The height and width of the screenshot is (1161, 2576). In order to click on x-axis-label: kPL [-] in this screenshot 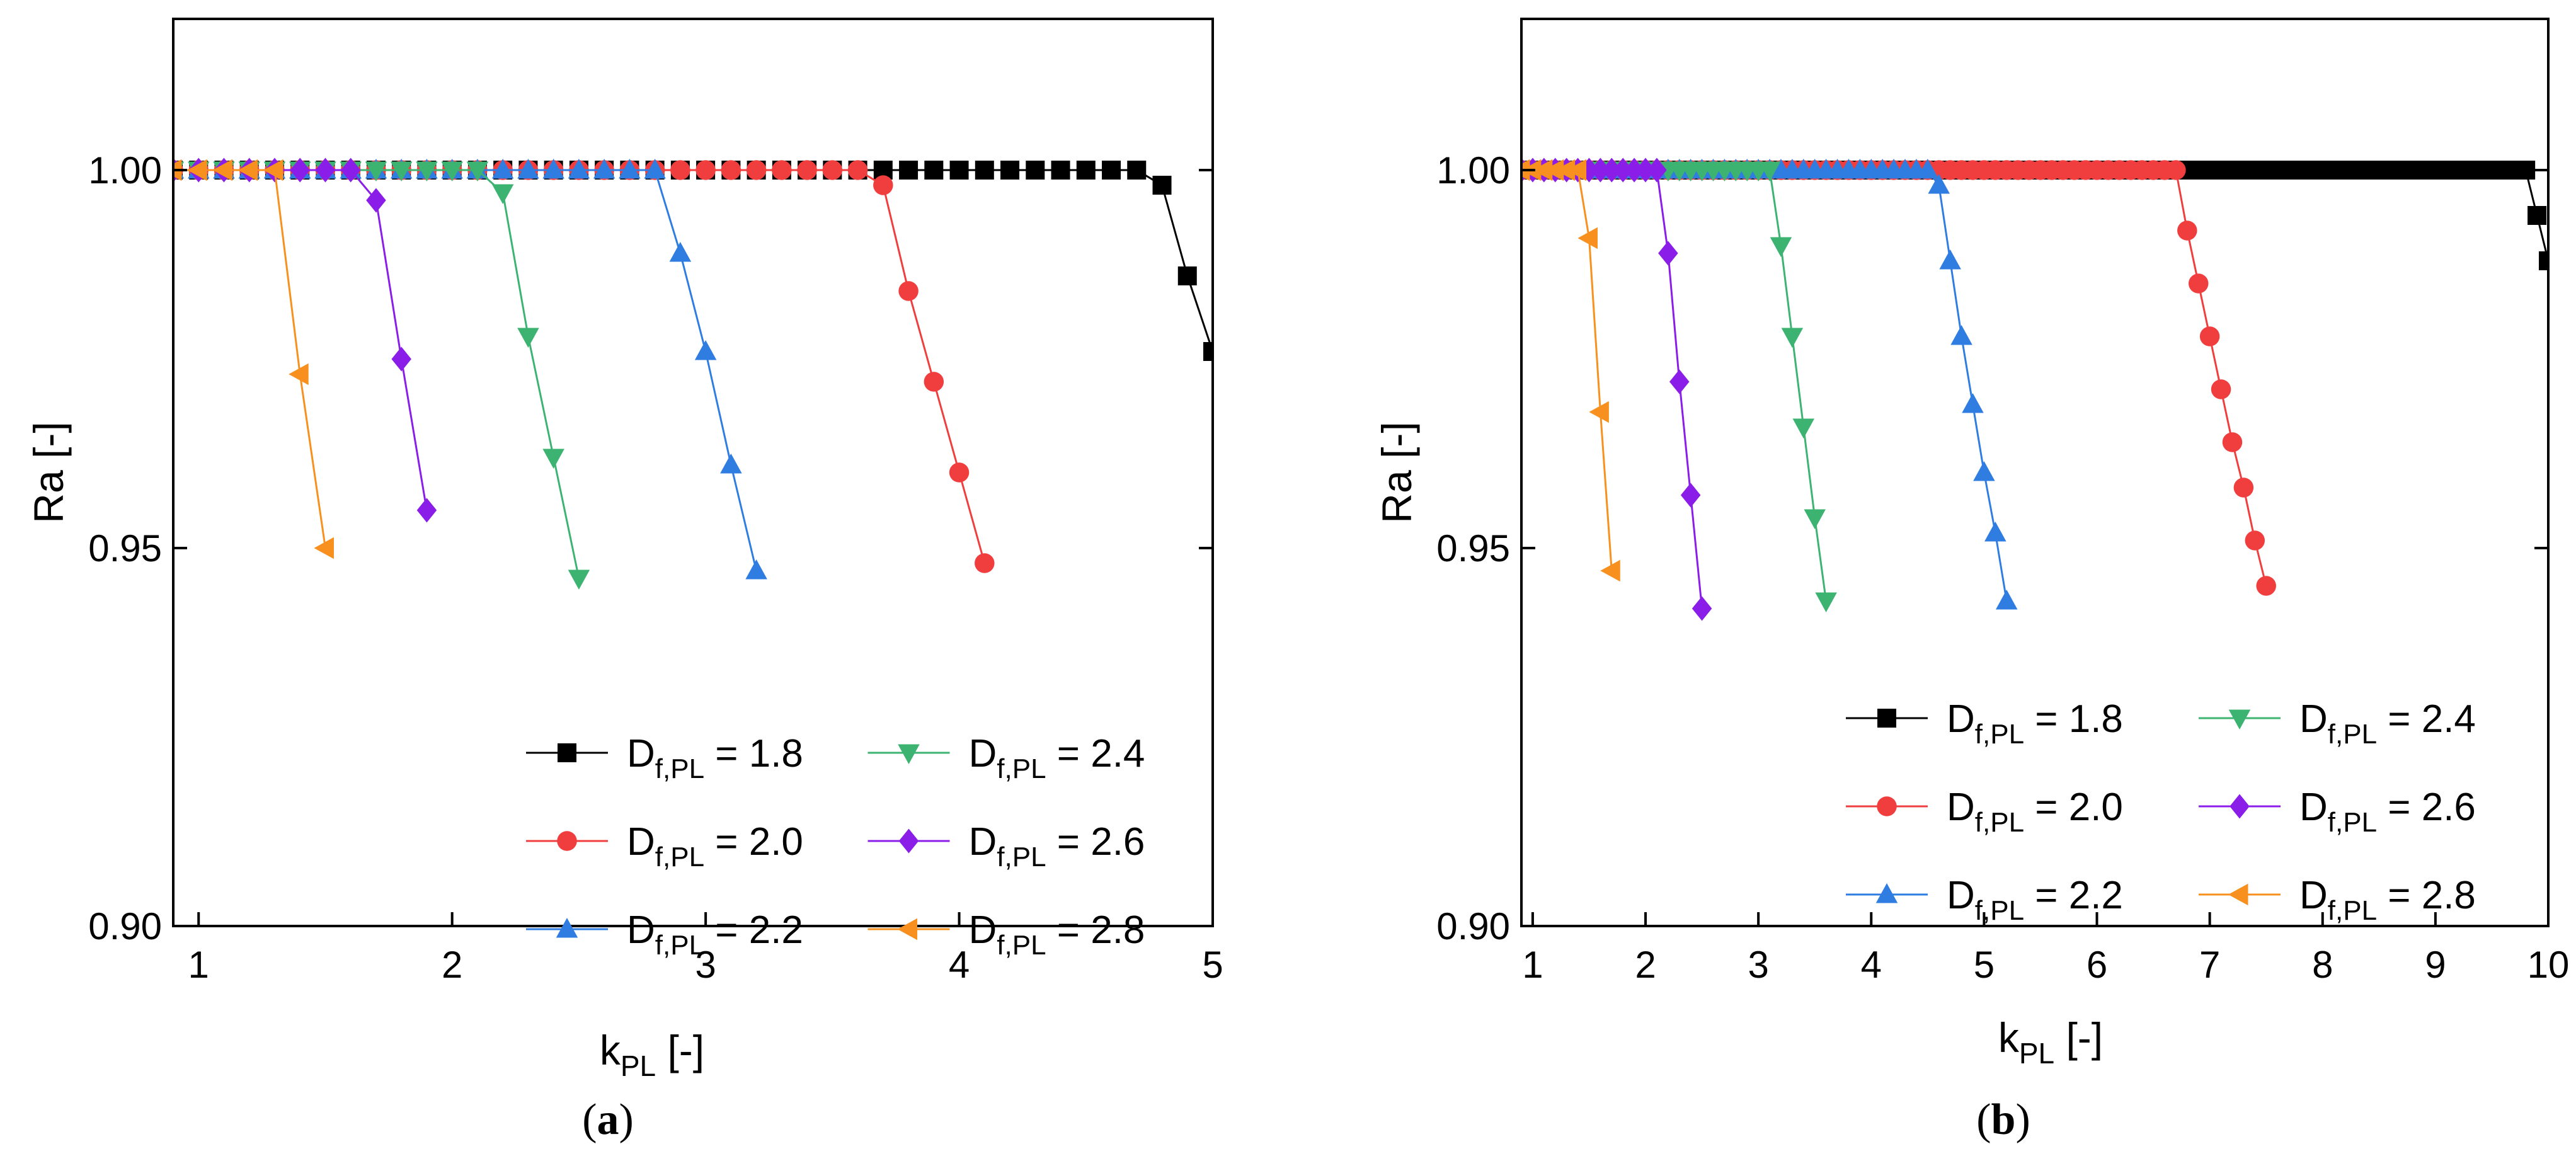, I will do `click(652, 1054)`.